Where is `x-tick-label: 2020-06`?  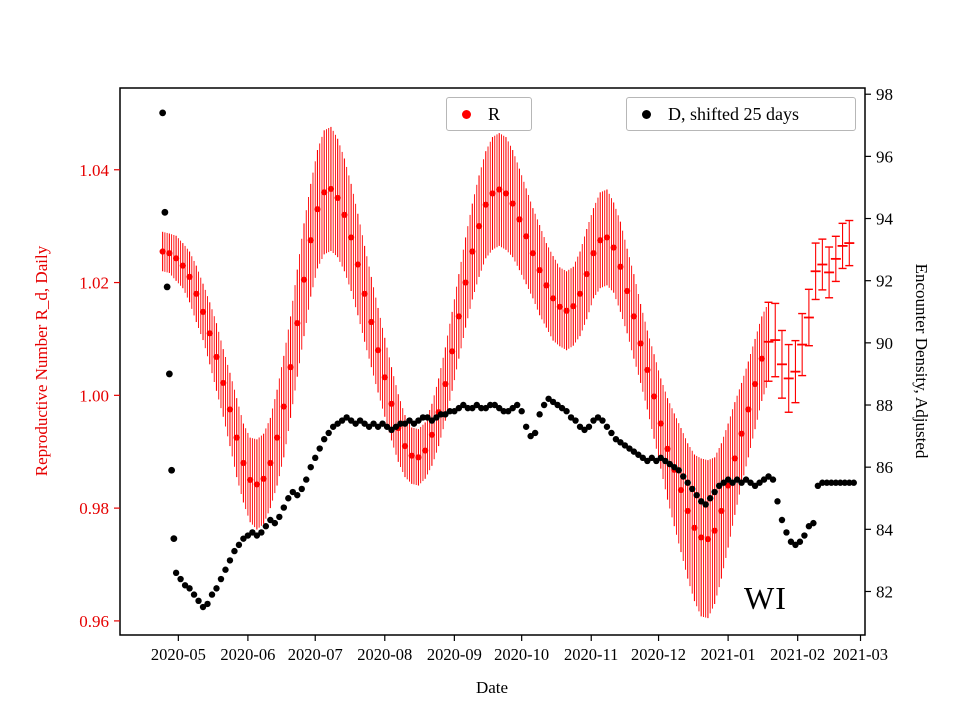
x-tick-label: 2020-06 is located at coordinates (247, 654).